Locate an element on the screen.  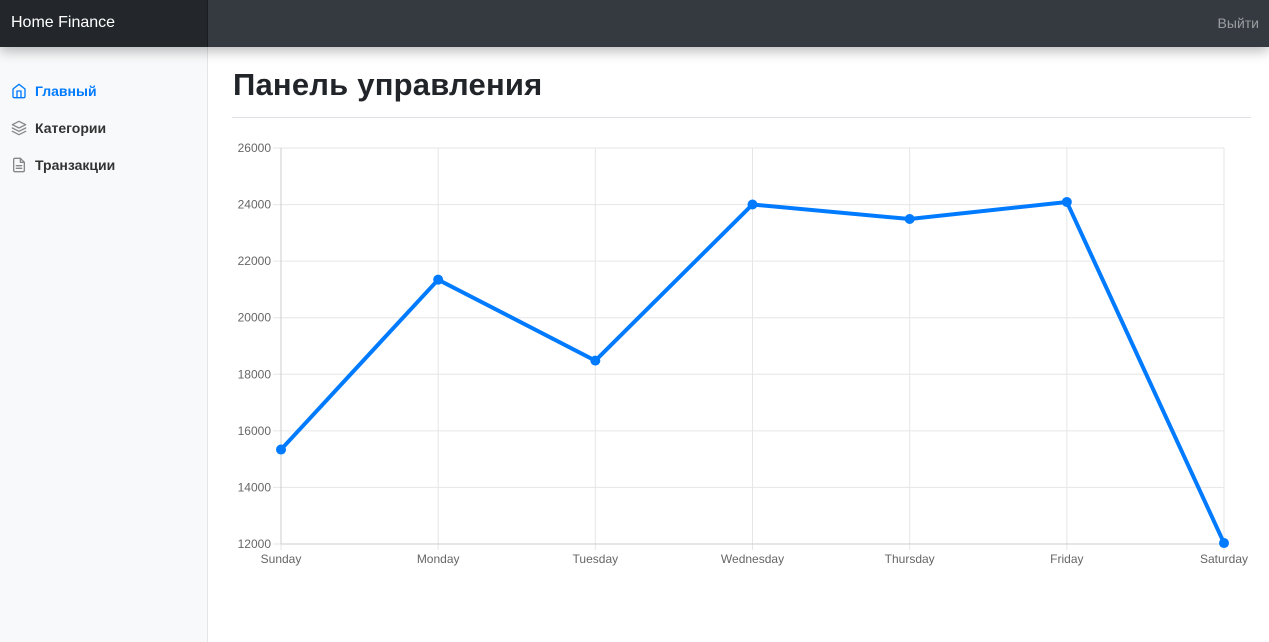
sidebar-item-categories: Категории is located at coordinates (103, 127).